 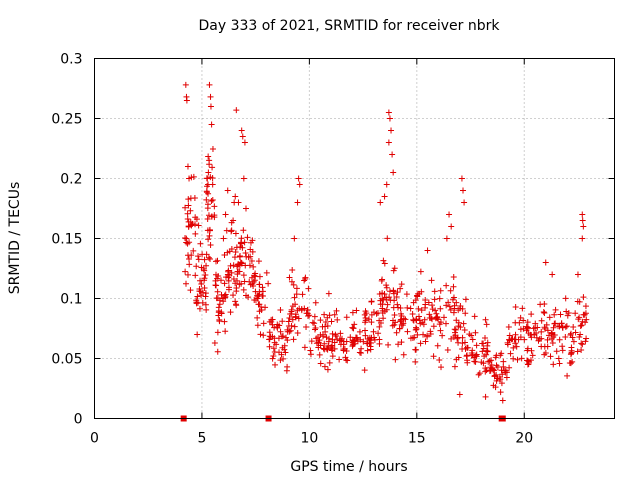 What do you see at coordinates (71, 300) in the screenshot?
I see `y-tick-label: 0.1` at bounding box center [71, 300].